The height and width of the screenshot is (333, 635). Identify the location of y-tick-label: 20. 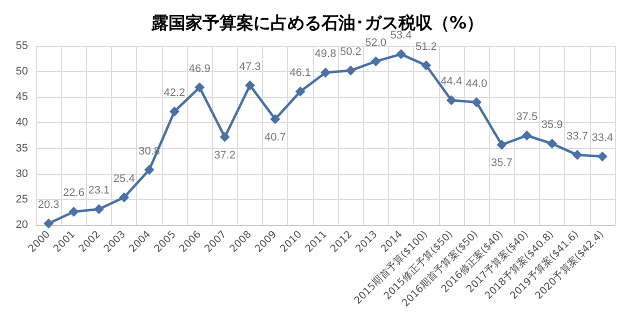
(22, 225).